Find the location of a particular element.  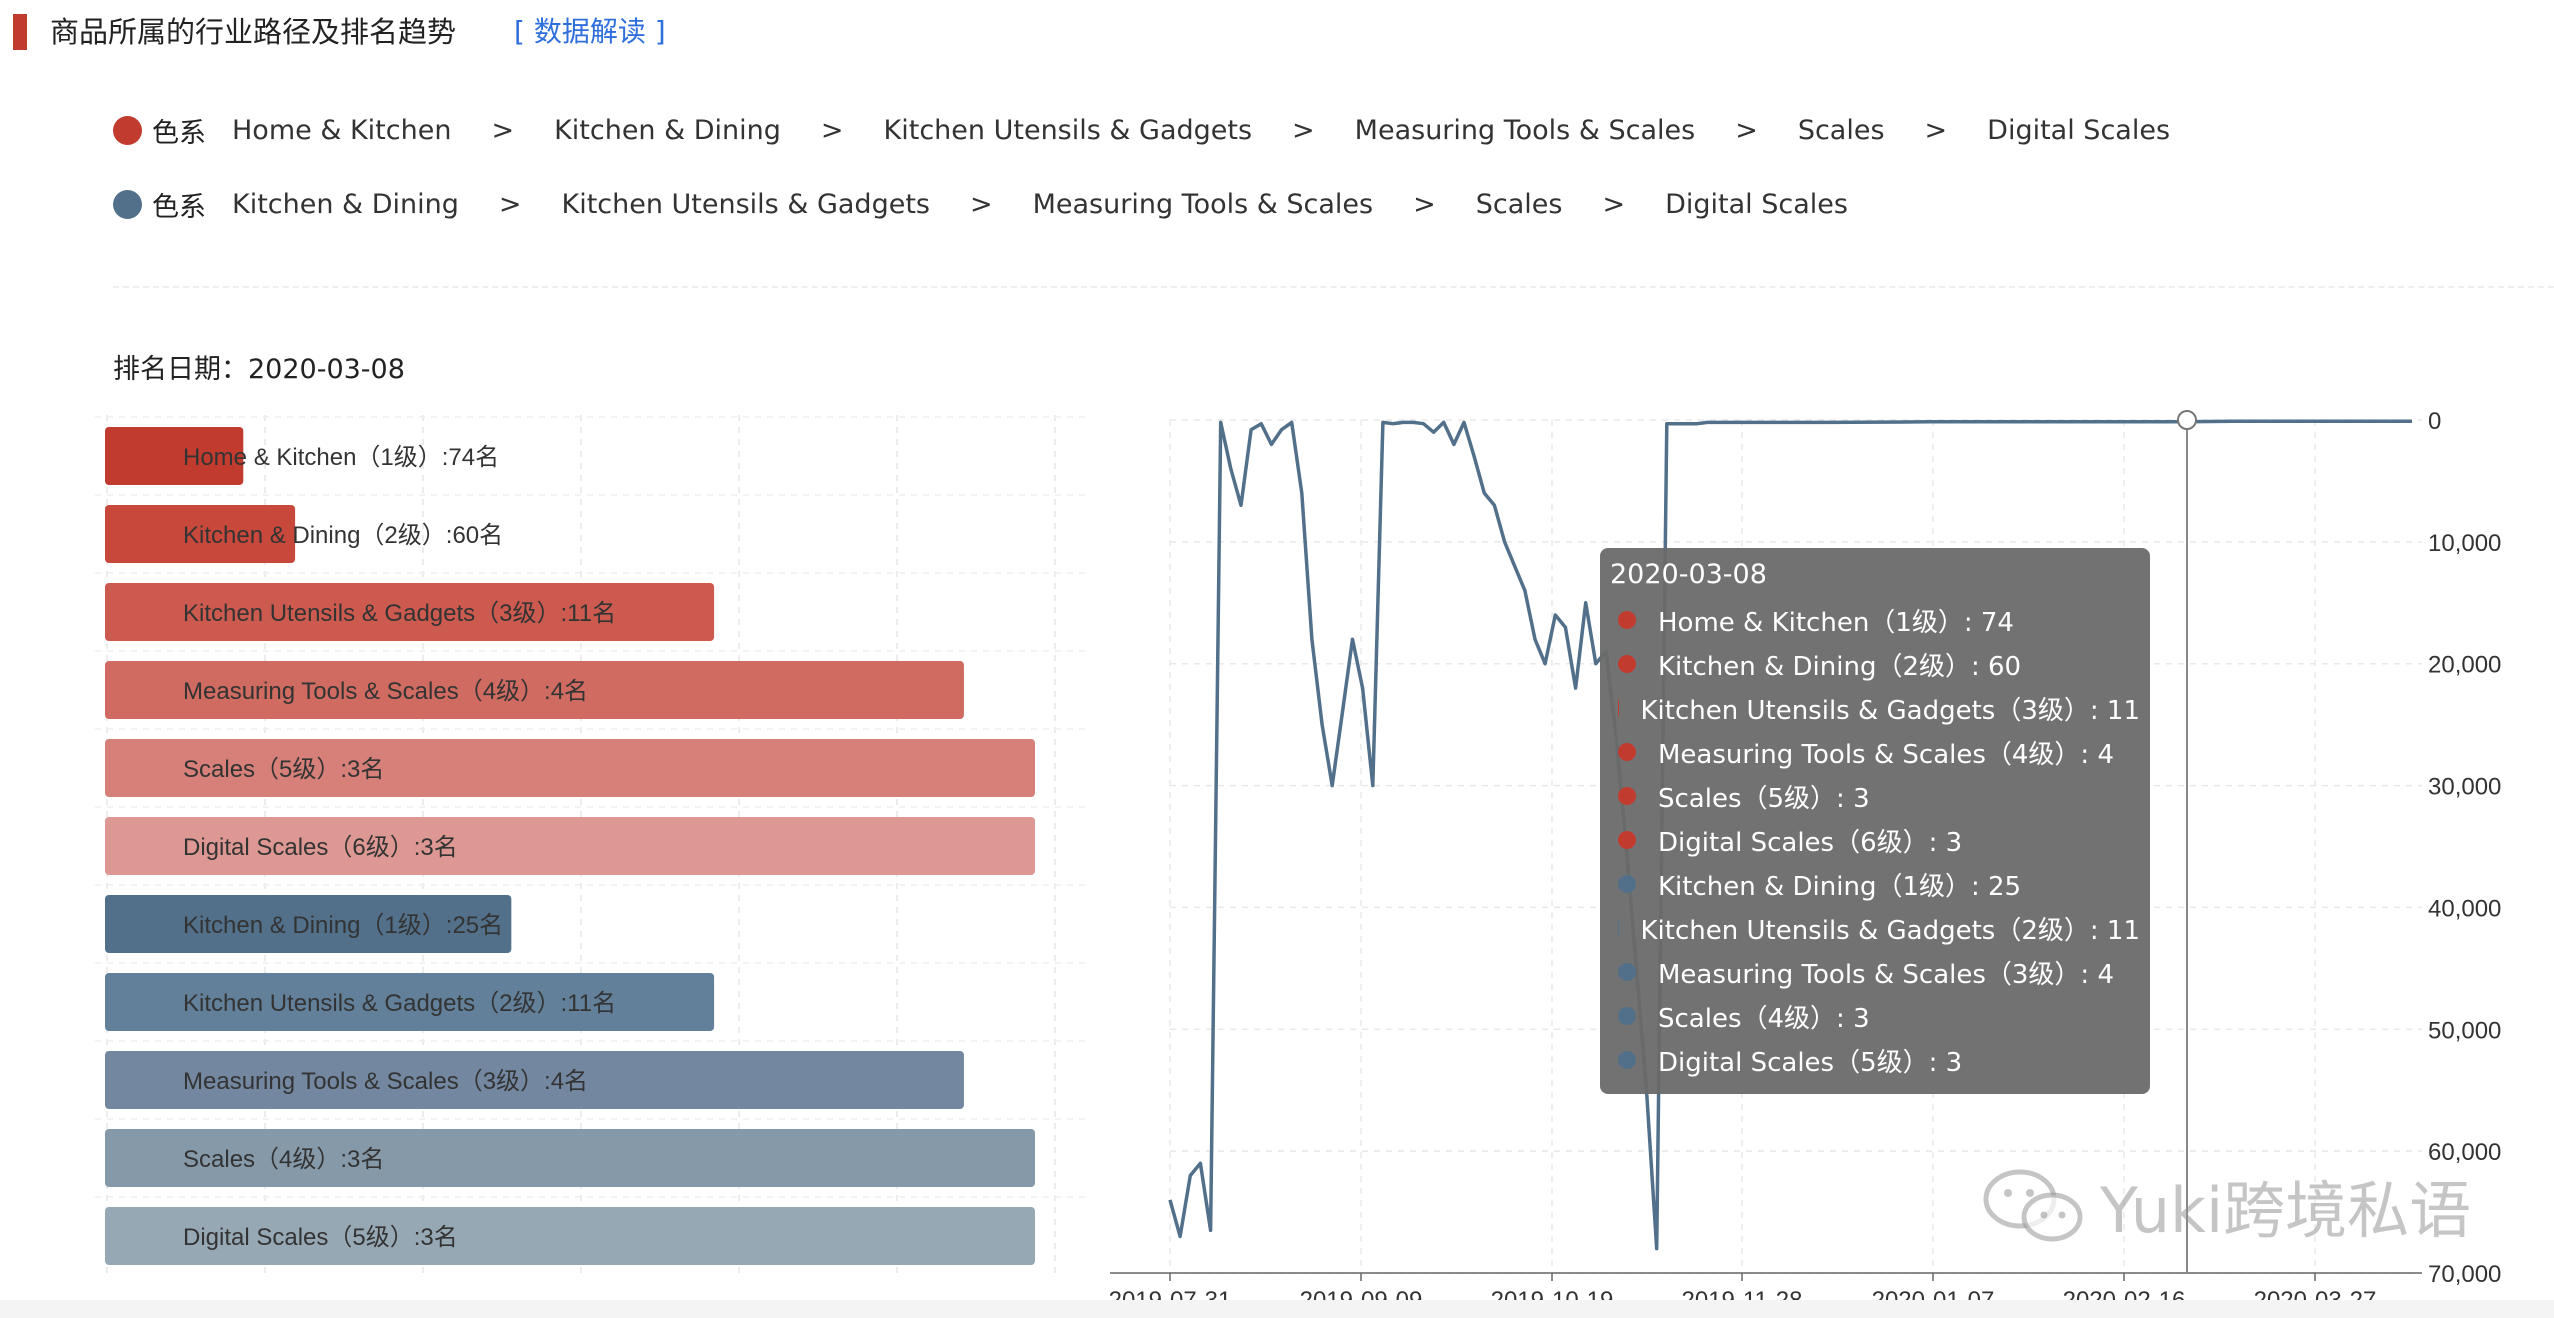

tooltip-row-text: Kitchen & Dining（1级）: 25 is located at coordinates (1840, 886).